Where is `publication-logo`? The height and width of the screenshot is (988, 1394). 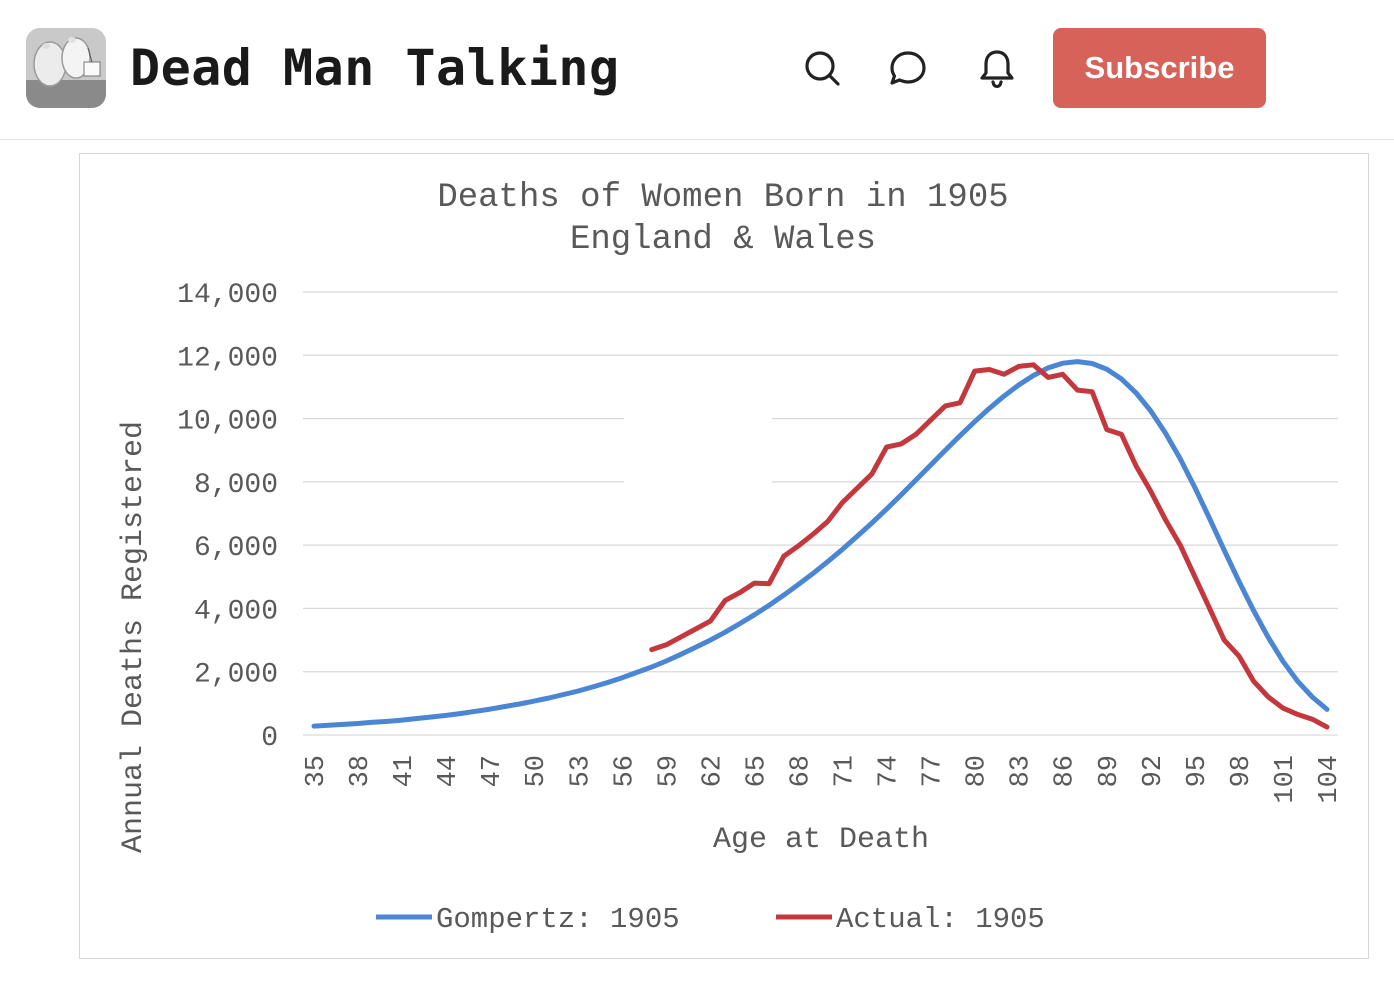 publication-logo is located at coordinates (66, 68).